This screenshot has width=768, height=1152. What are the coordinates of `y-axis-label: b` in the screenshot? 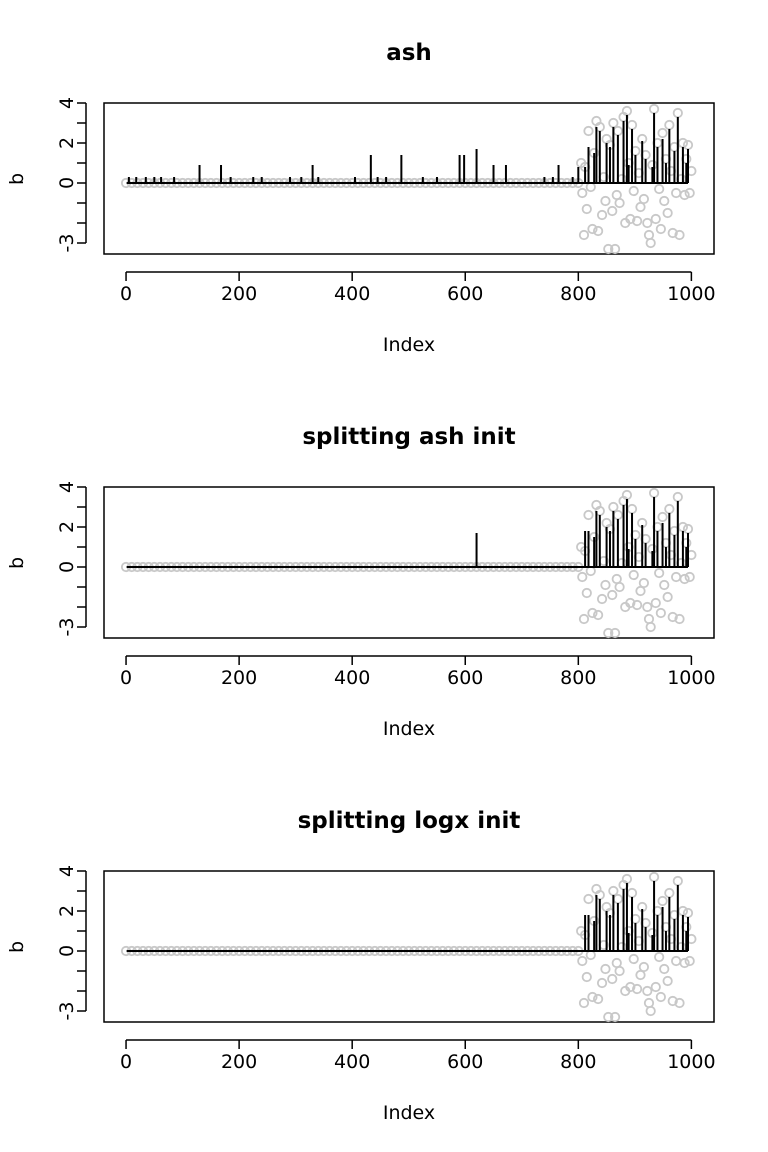 It's located at (17, 947).